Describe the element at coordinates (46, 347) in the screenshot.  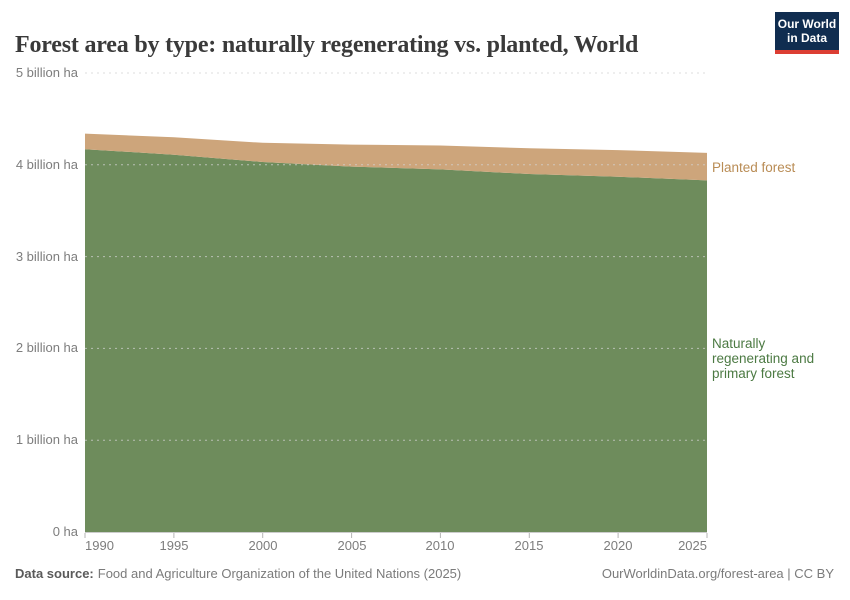
I see `y-axis-tick-2: 2 billion ha` at that location.